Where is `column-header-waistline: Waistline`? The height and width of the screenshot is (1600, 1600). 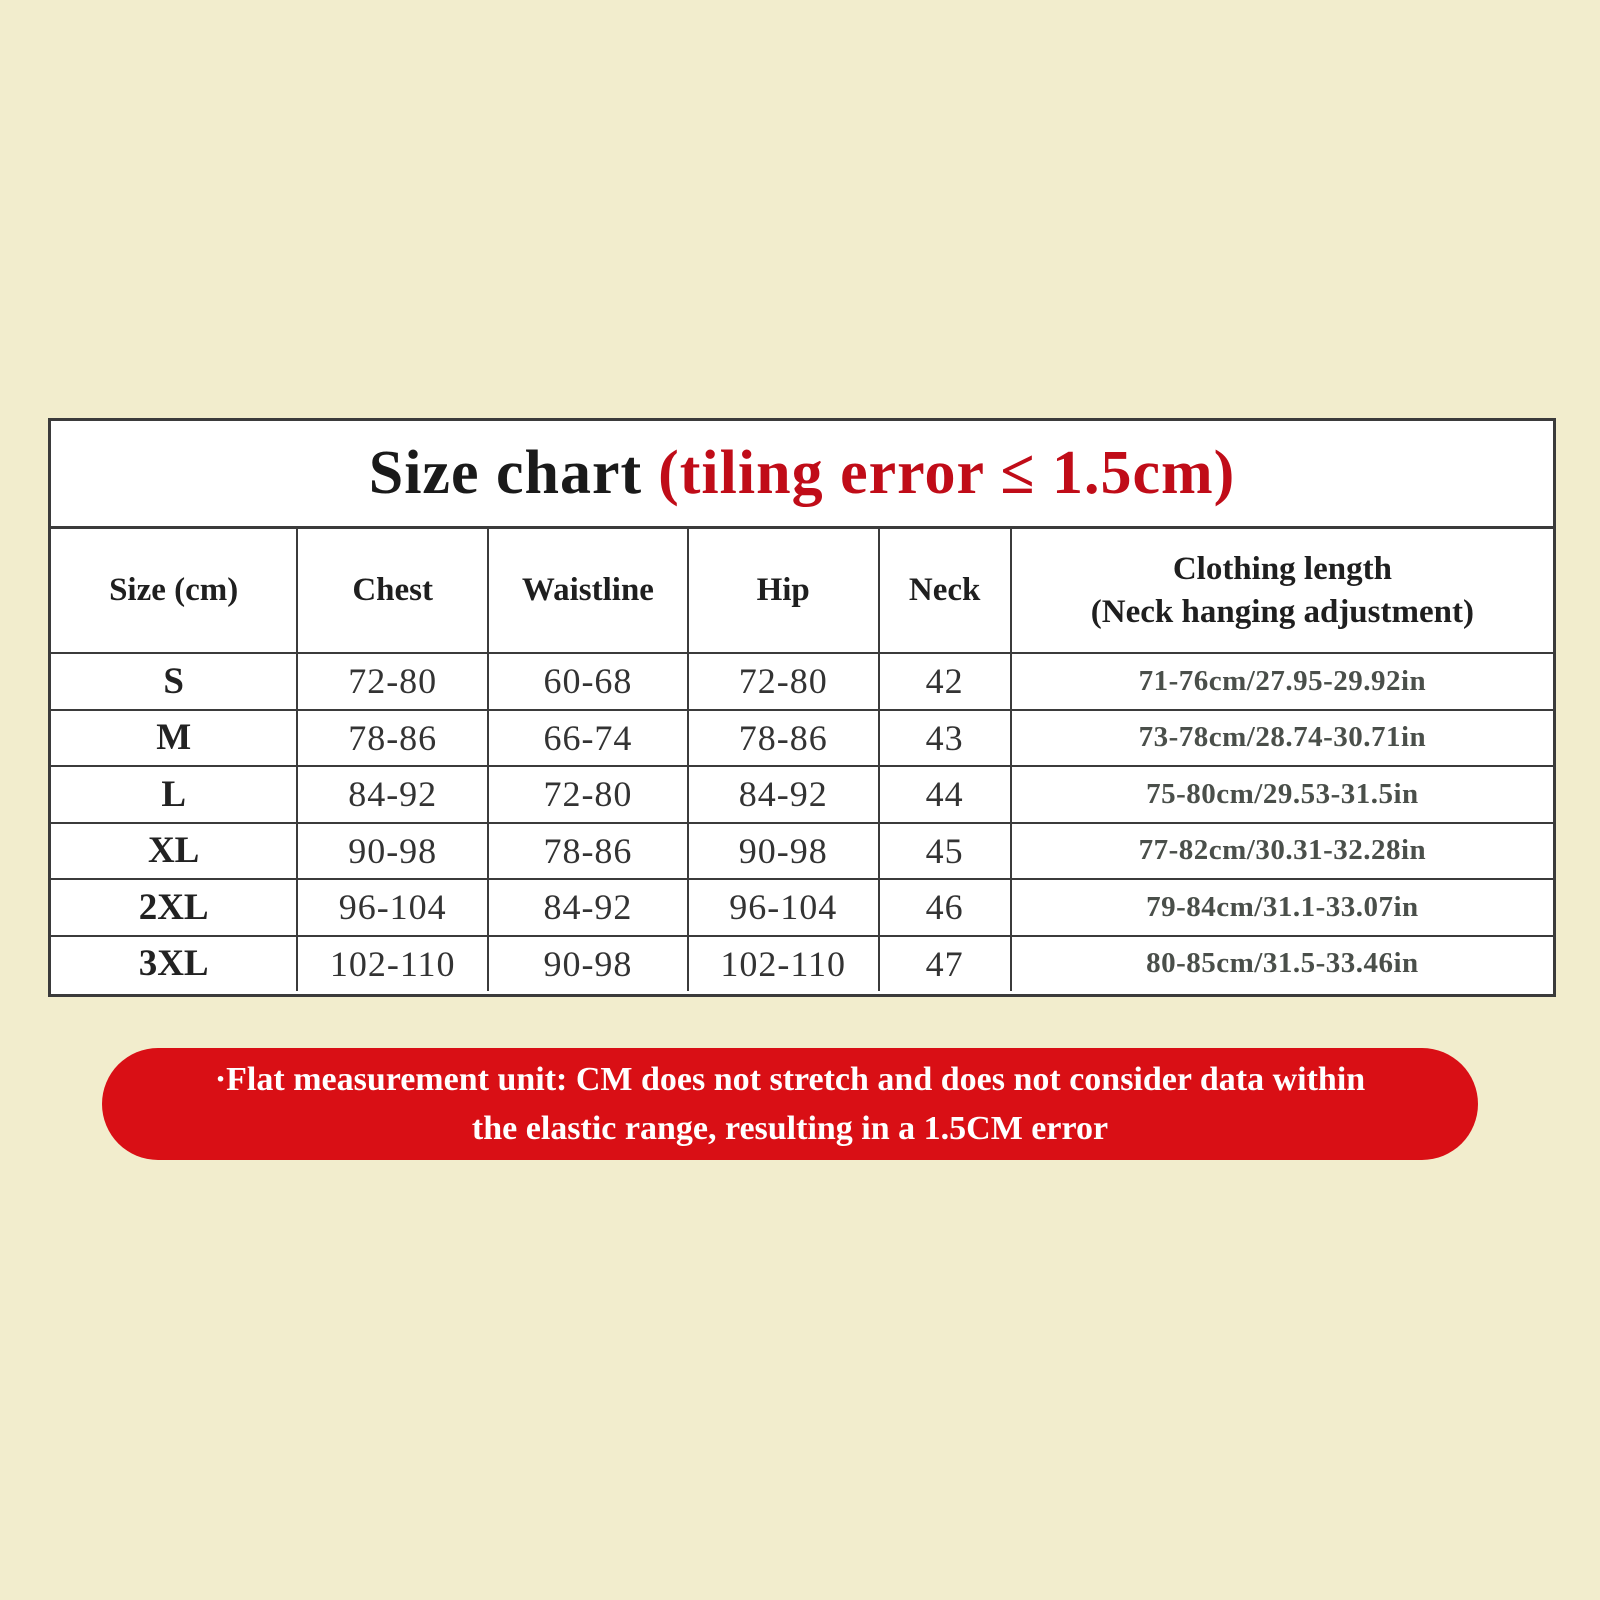
column-header-waistline: Waistline is located at coordinates (588, 591).